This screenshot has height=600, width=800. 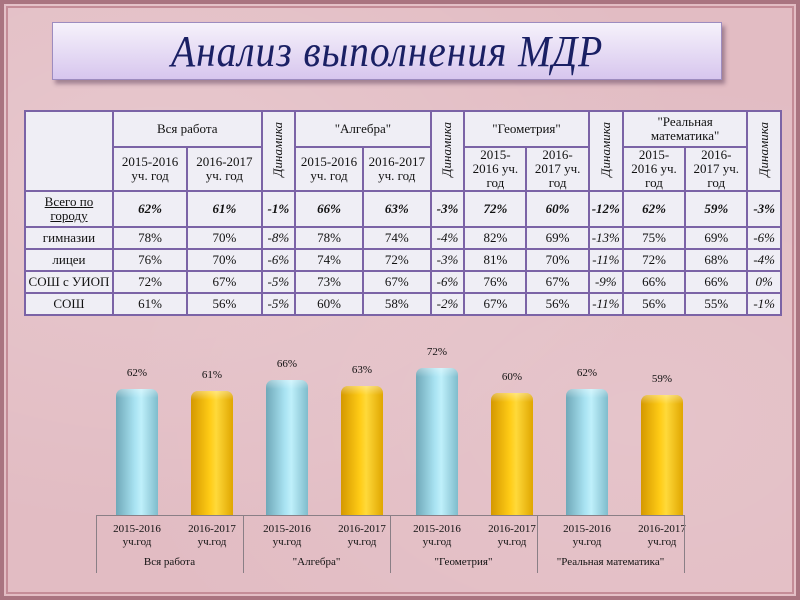 I want to click on dynamics-cell: -5%, so click(x=278, y=282).